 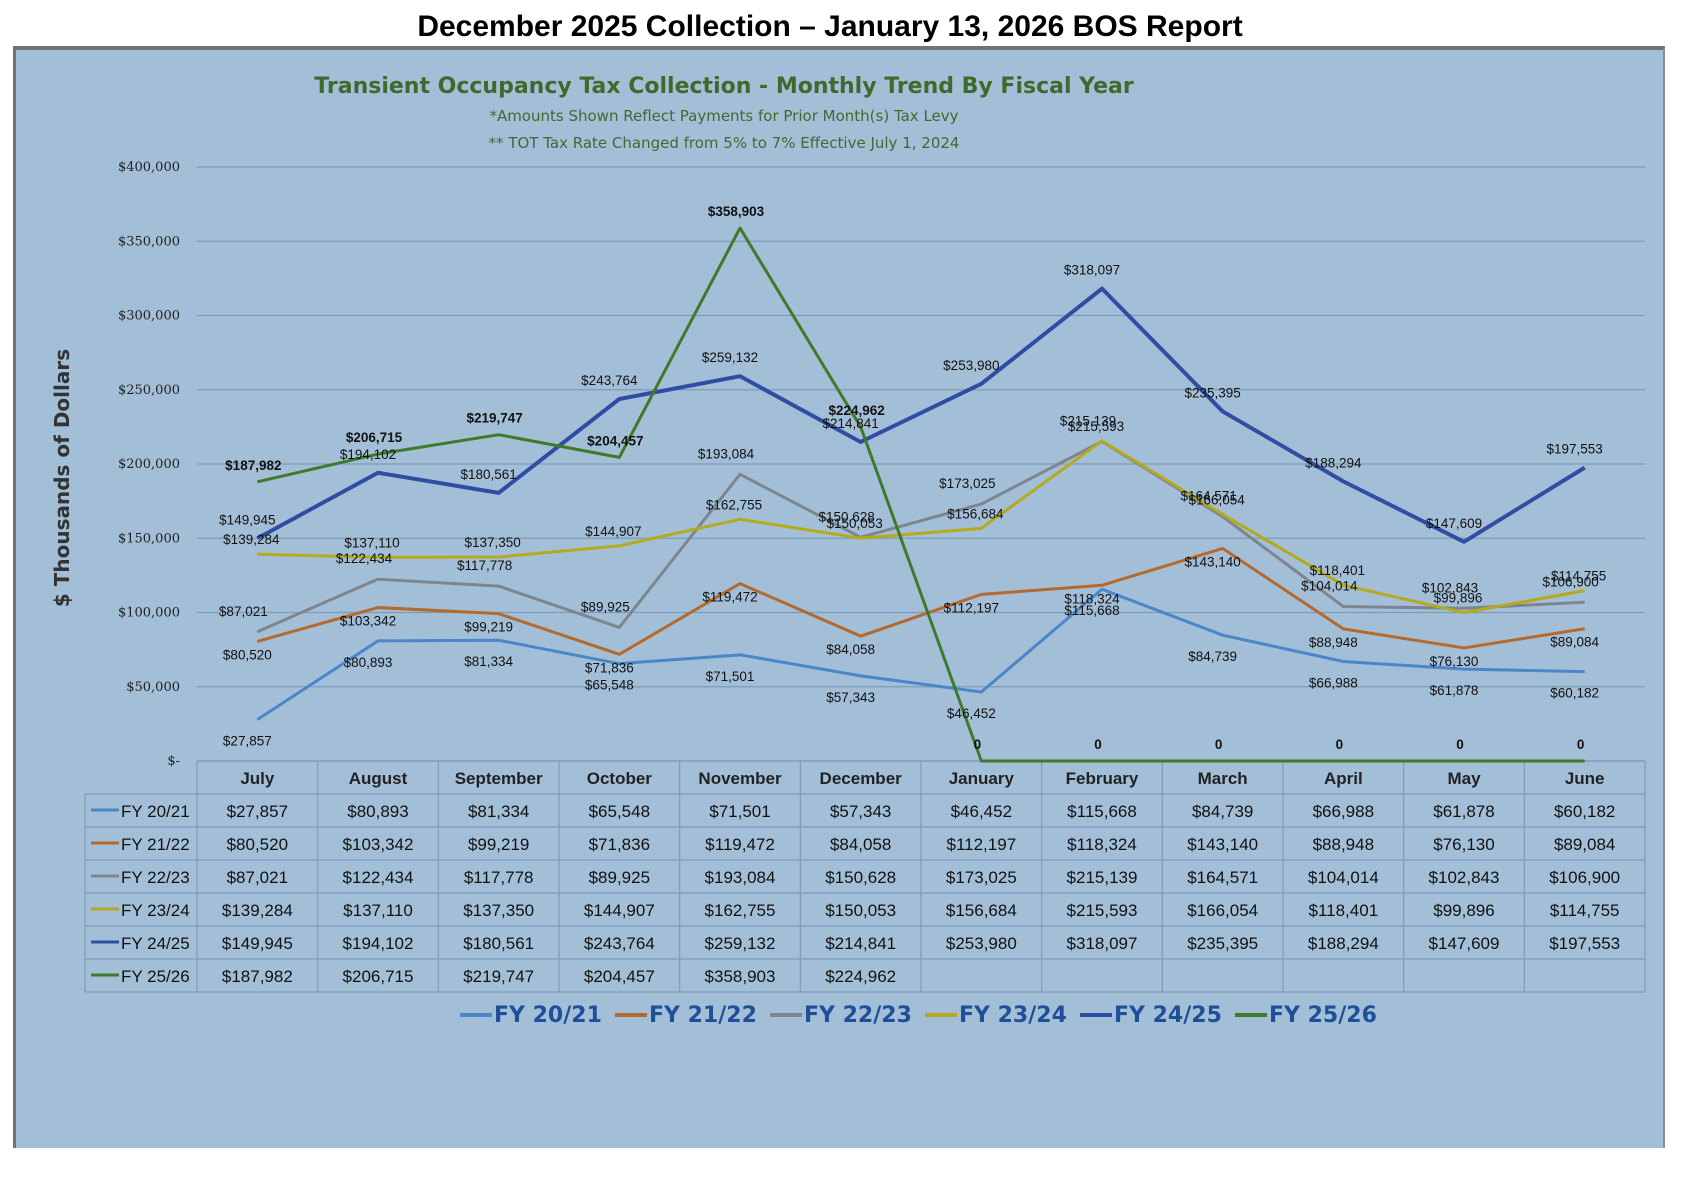 I want to click on data-label: $76,130, so click(x=1454, y=661).